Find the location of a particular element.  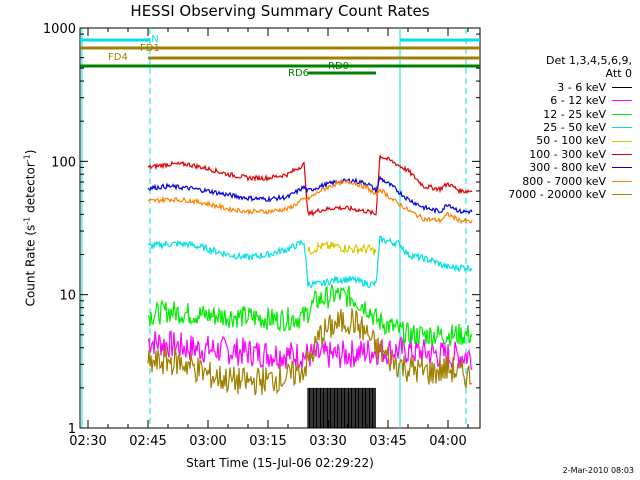

legend-entry: 800 - 7000 keV is located at coordinates (557, 181).